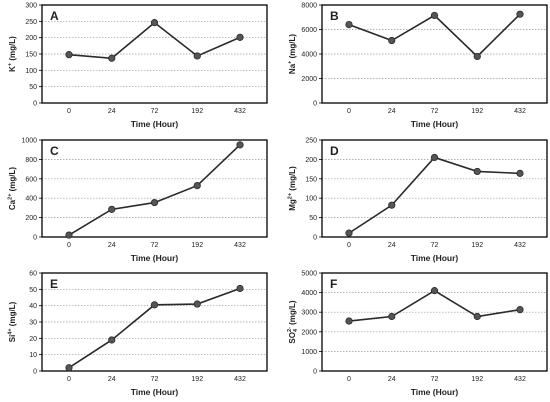 This screenshot has width=550, height=402. I want to click on y-tick-label: 5000, so click(309, 274).